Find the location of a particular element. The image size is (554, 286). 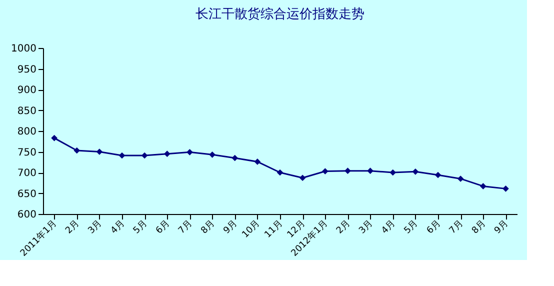

chart-title: 长江干散货综合运价指数走势 is located at coordinates (280, 14).